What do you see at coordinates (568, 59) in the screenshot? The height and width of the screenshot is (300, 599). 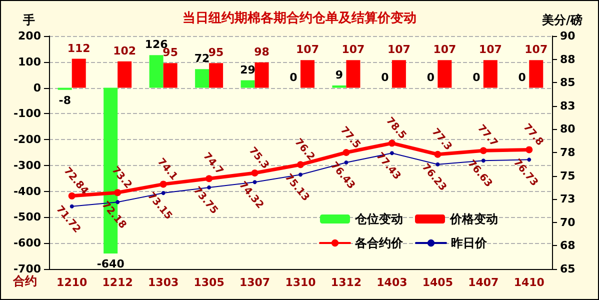 I see `y2-tick-label: 88` at bounding box center [568, 59].